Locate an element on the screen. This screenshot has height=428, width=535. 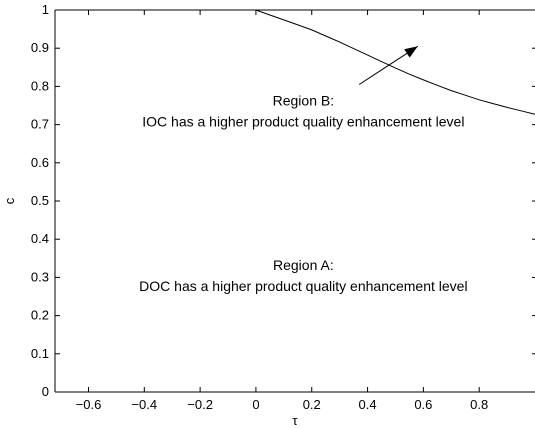
y-tick-label: 0.9 is located at coordinates (40, 47).